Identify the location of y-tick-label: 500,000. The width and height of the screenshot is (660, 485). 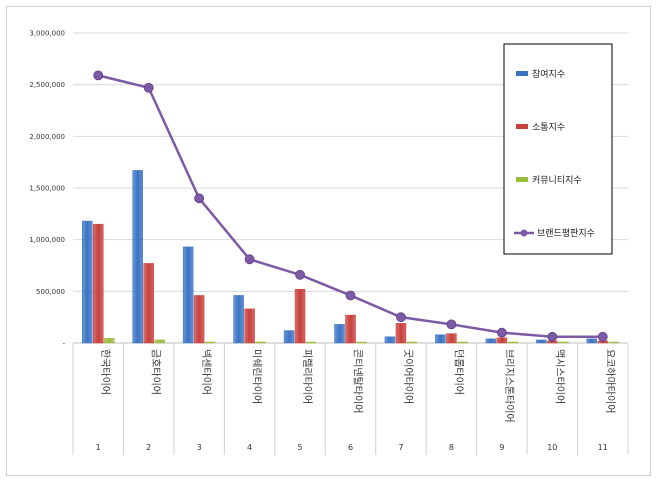
(50, 292).